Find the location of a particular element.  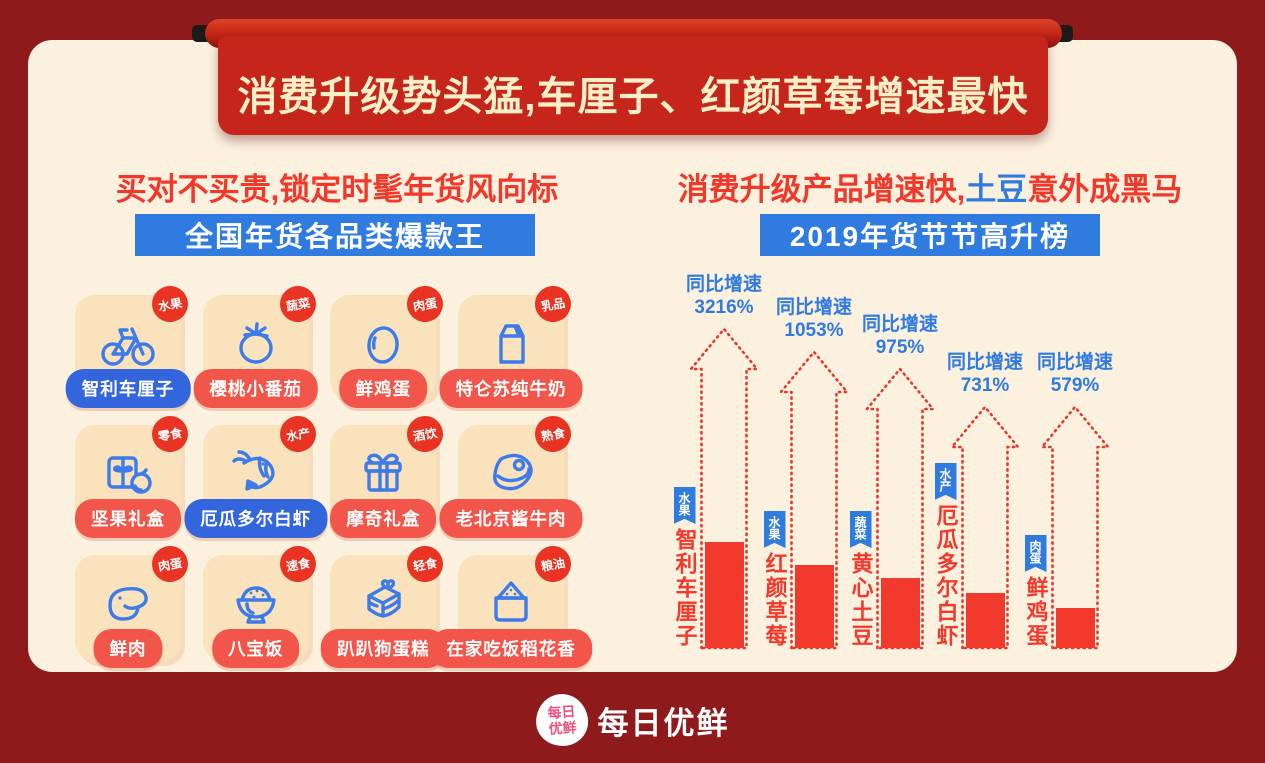

right-subheader: 2019年货节节高升榜 is located at coordinates (930, 235).